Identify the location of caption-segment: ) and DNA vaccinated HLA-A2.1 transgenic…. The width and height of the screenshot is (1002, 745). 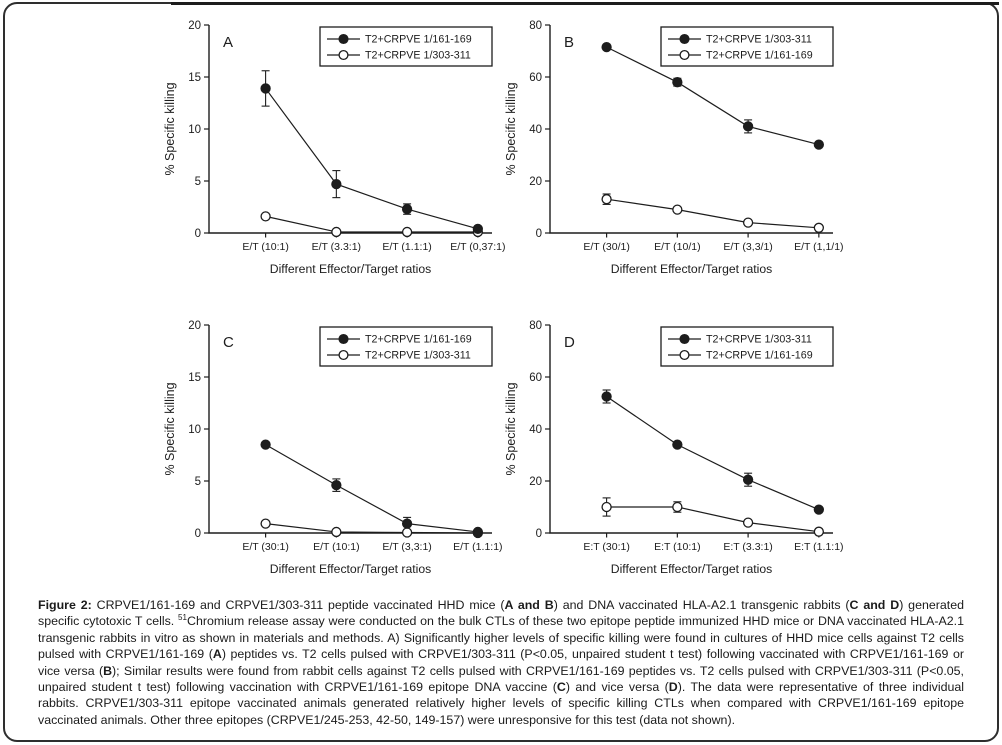
(701, 605).